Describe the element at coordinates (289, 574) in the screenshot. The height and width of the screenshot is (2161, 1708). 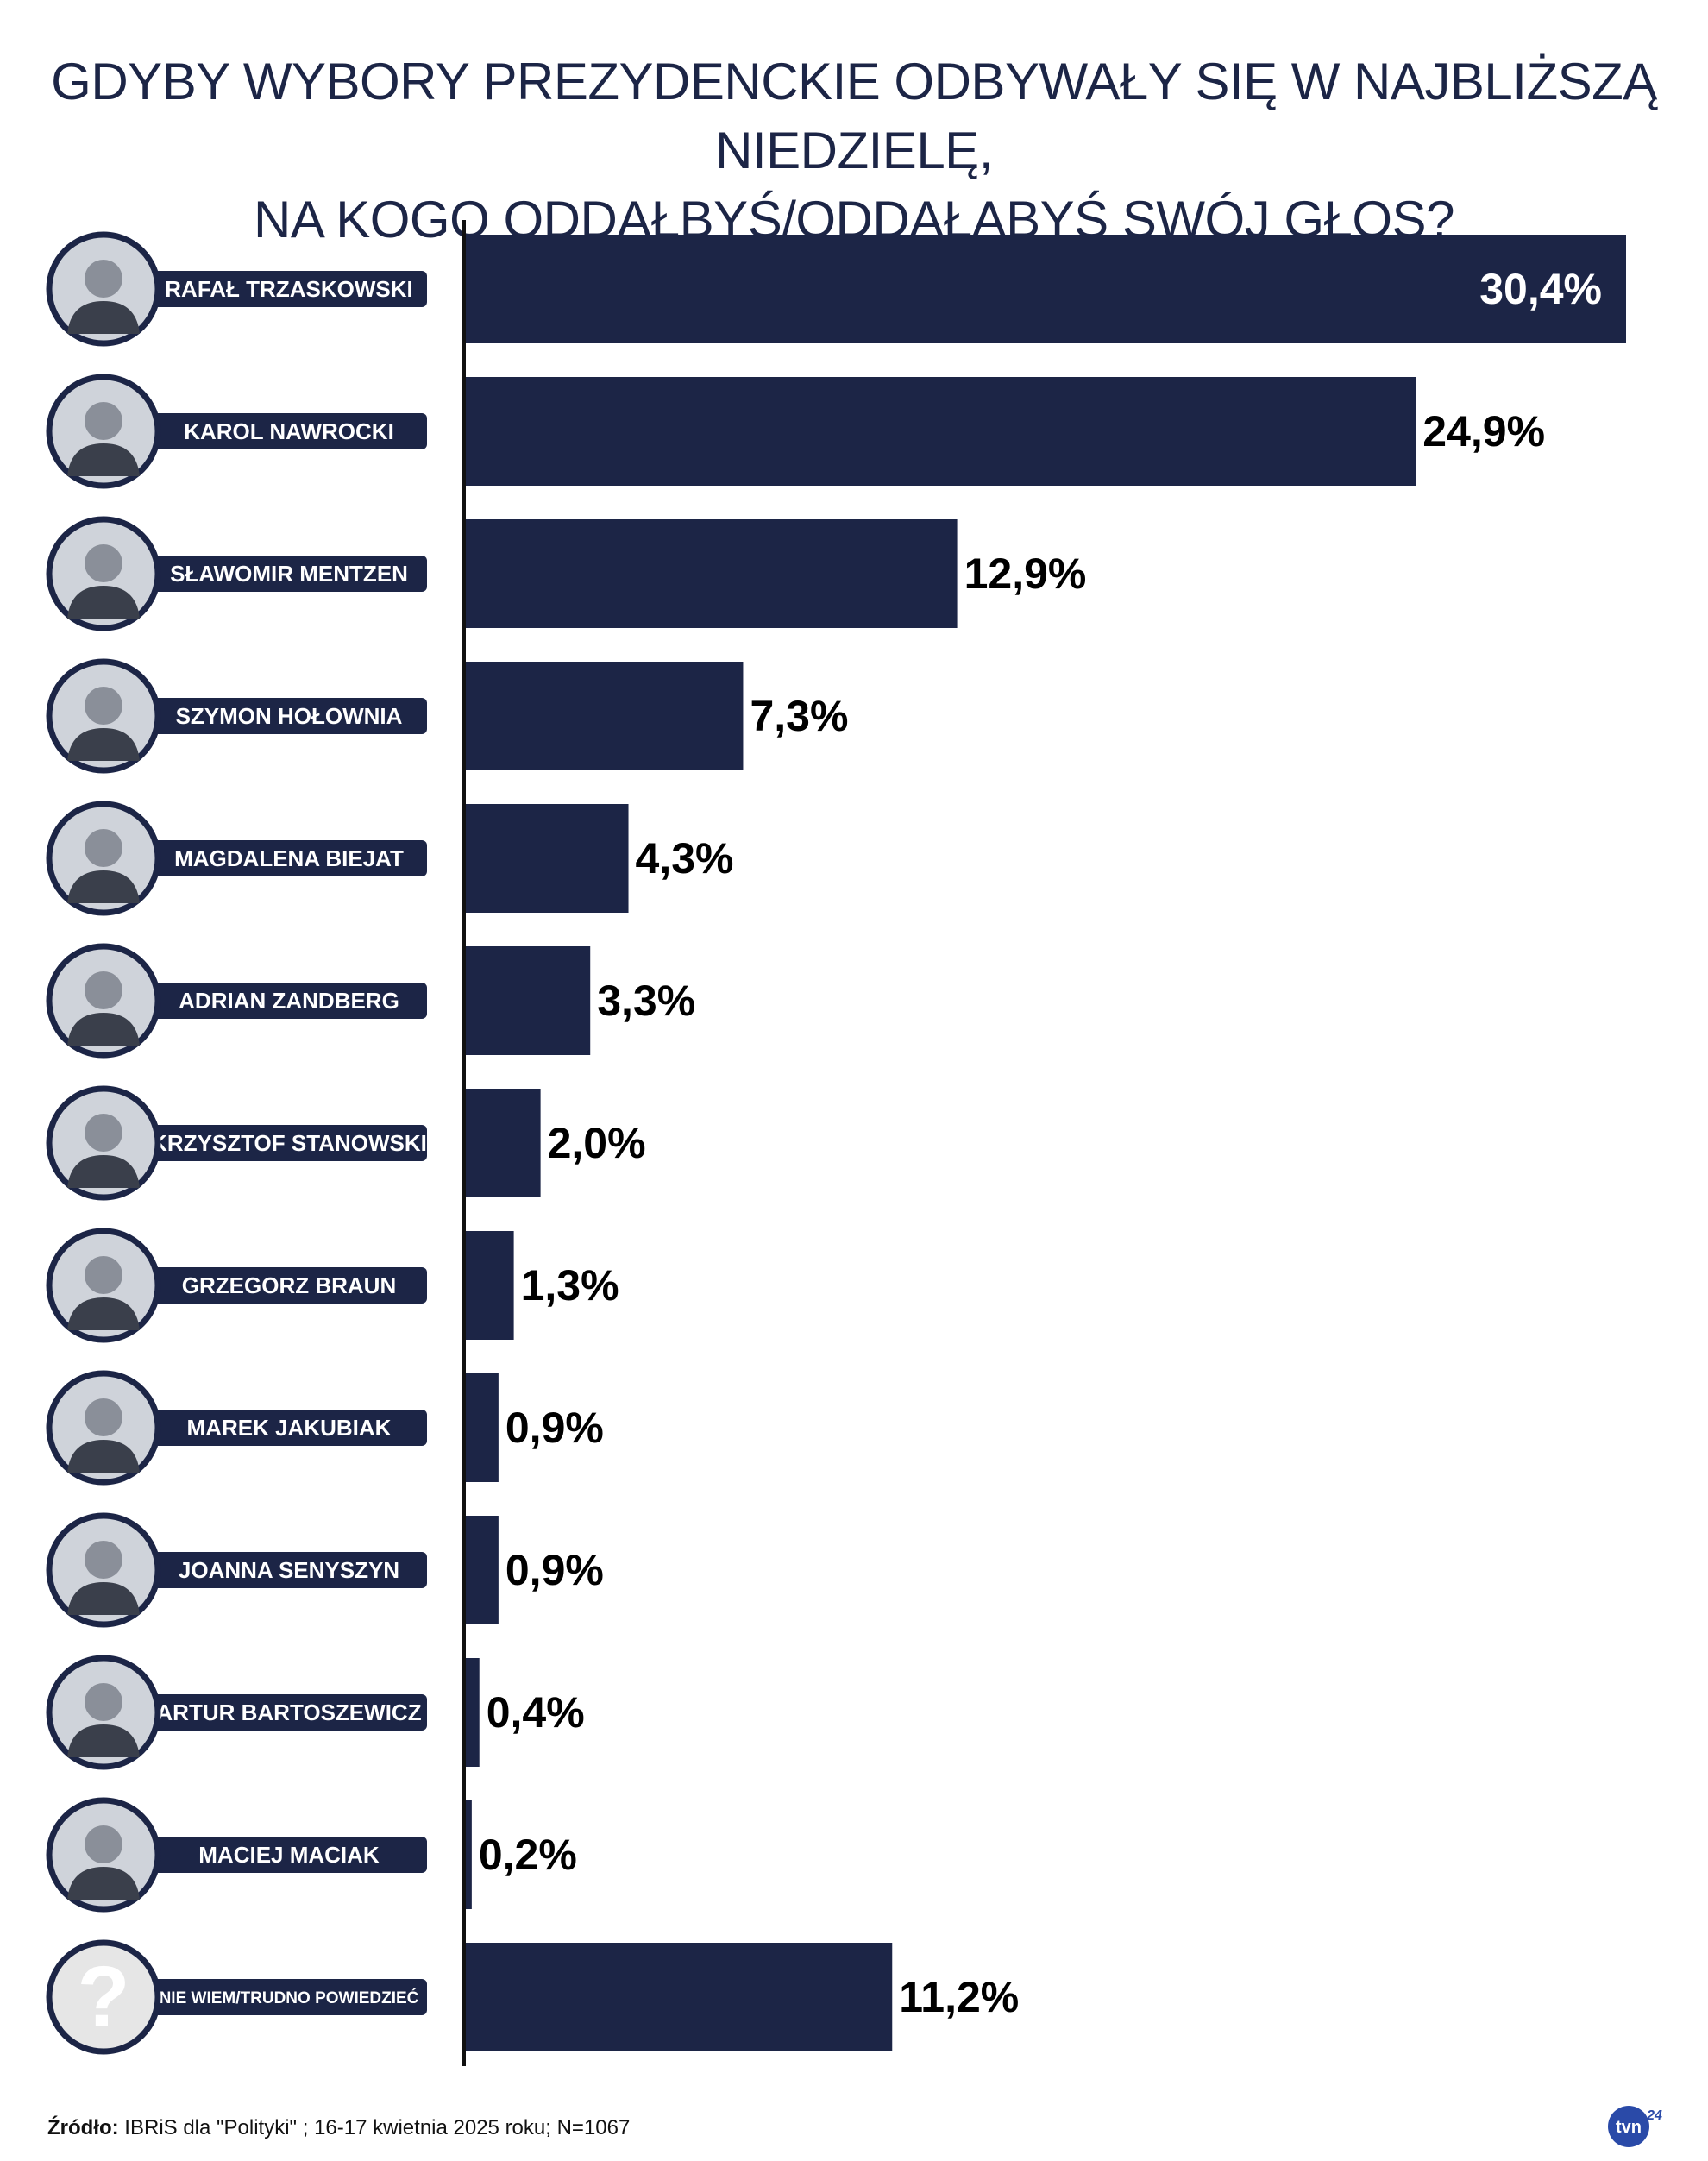
I see `category-label: SŁAWOMIR MENTZEN` at that location.